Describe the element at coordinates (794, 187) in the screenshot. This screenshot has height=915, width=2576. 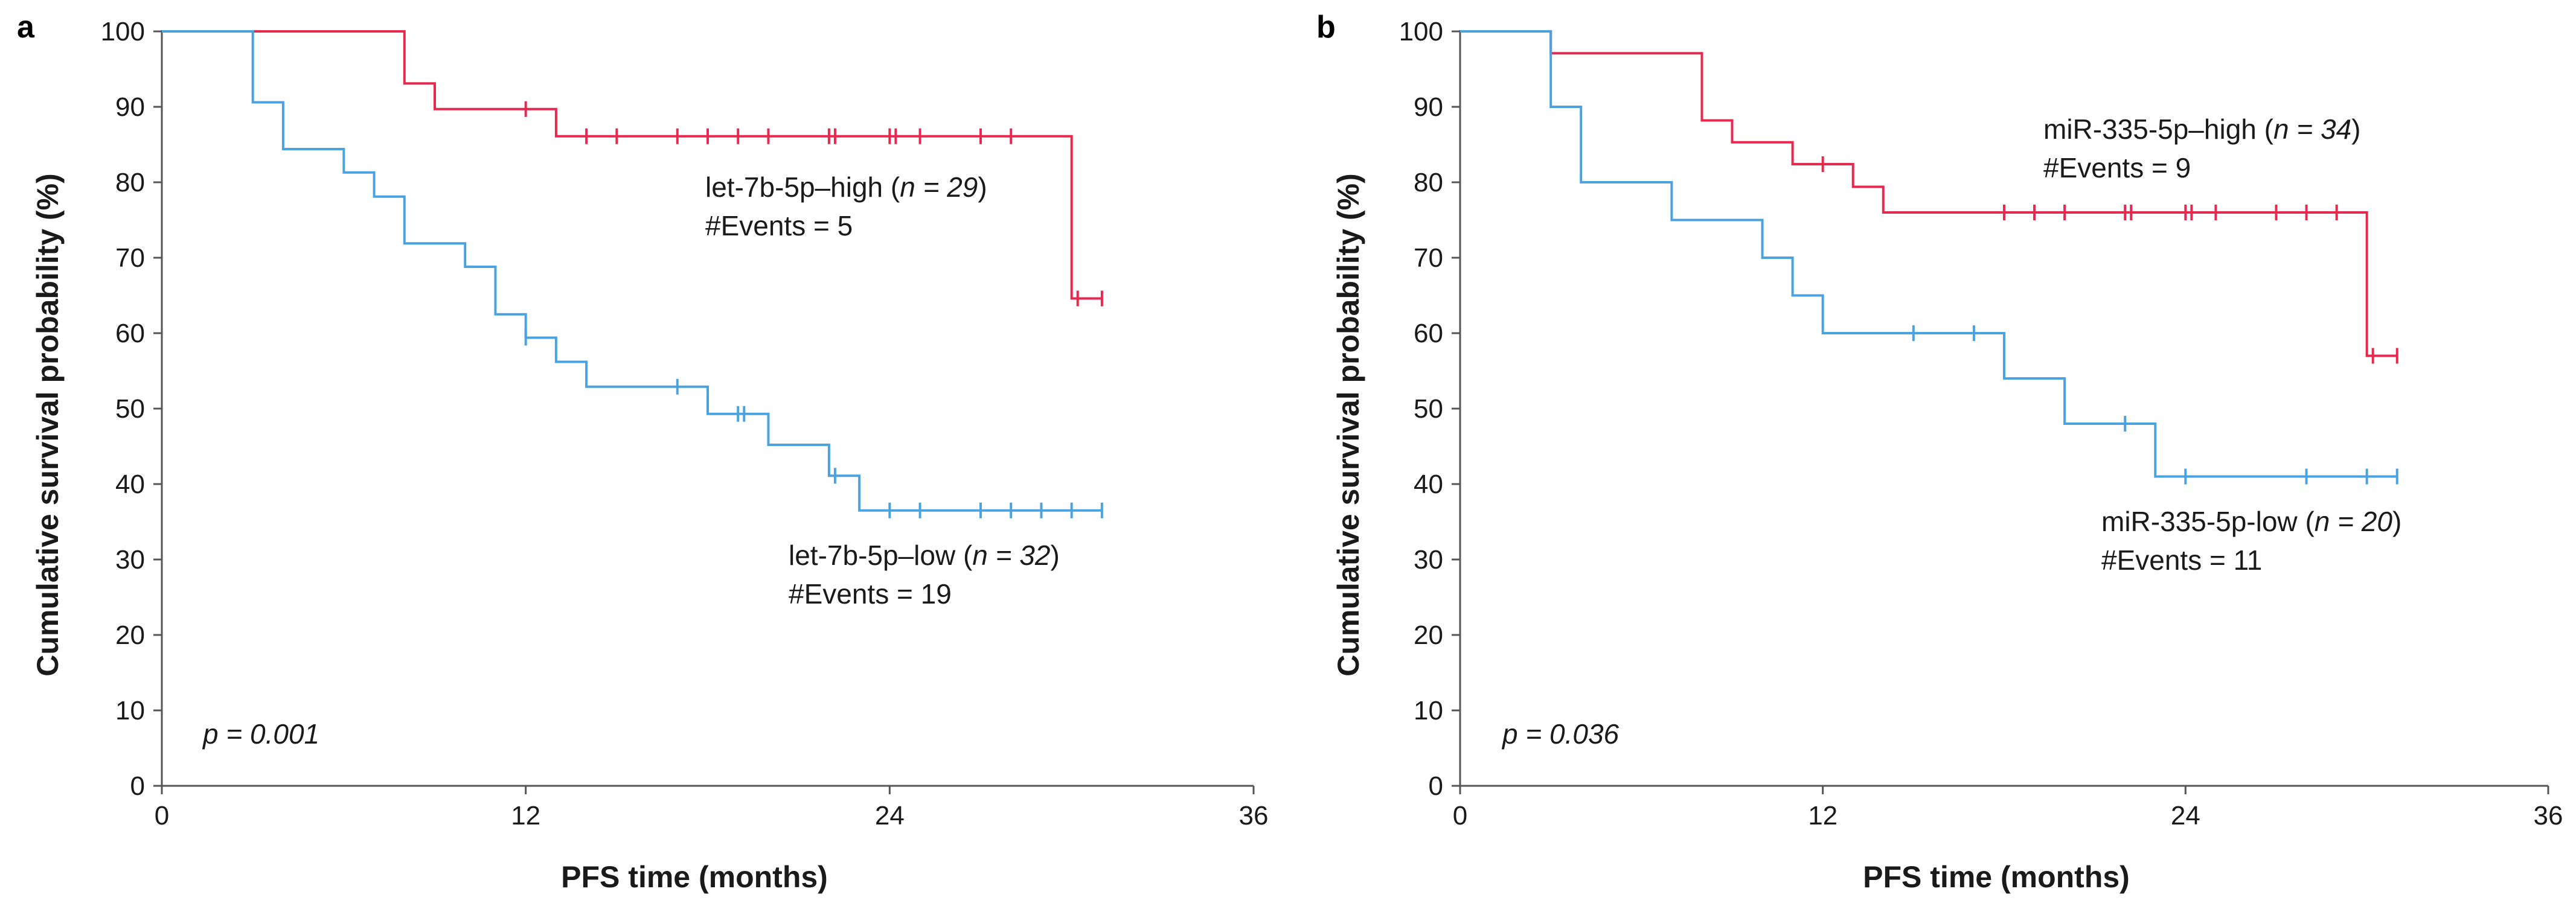
I see `panel-a-high-label: let-7b-5p–high` at that location.